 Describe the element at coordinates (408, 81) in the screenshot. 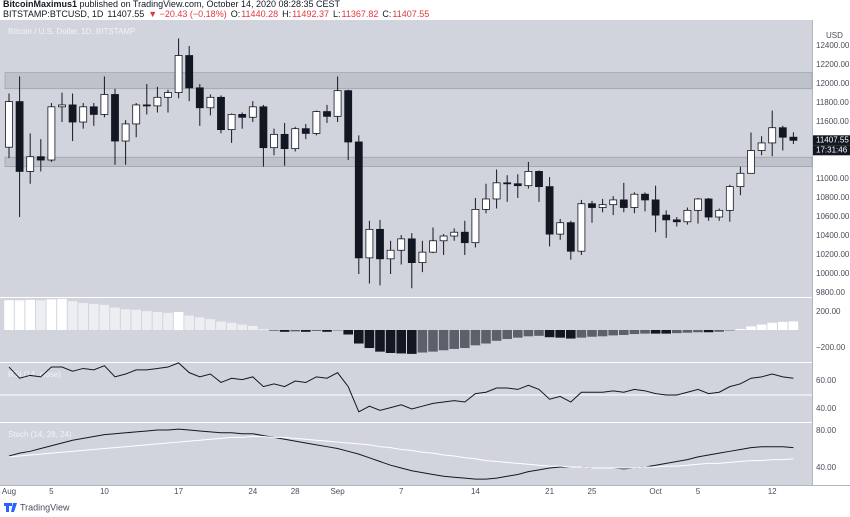

I see `price-zone` at that location.